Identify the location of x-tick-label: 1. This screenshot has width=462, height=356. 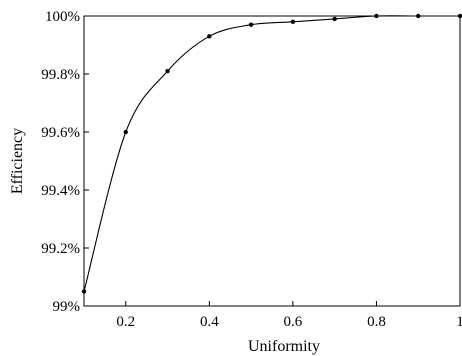
(459, 322).